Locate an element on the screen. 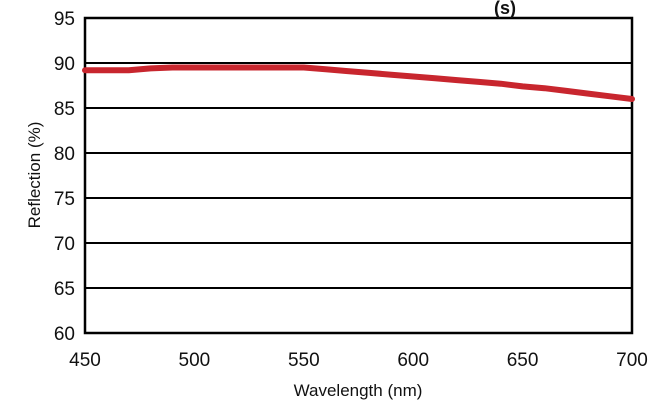  x-tick-label: 550 is located at coordinates (304, 360).